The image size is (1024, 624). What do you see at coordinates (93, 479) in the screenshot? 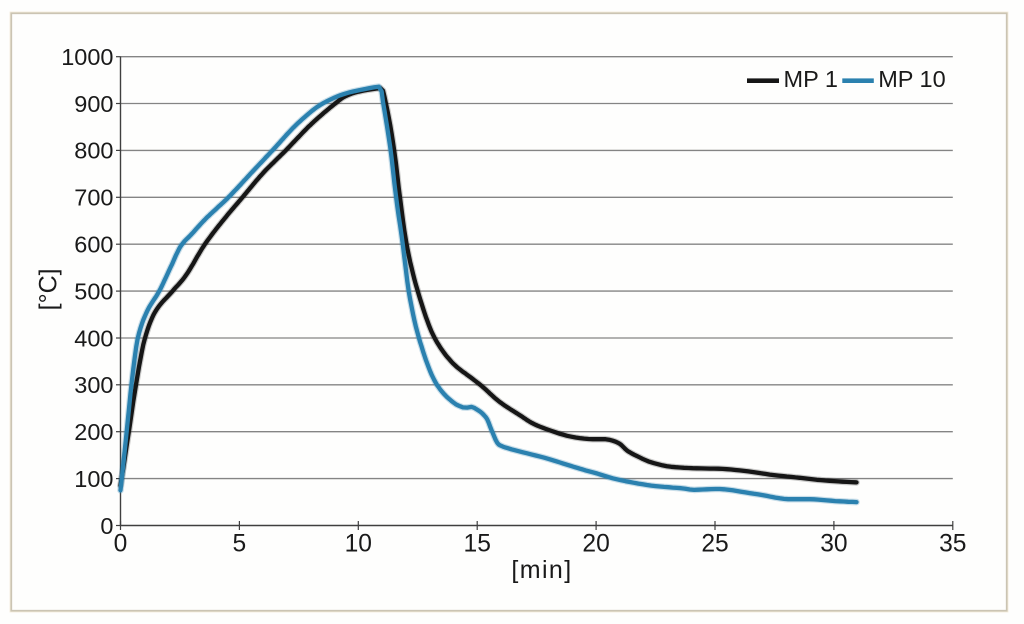
I see `svg-text: 100` at bounding box center [93, 479].